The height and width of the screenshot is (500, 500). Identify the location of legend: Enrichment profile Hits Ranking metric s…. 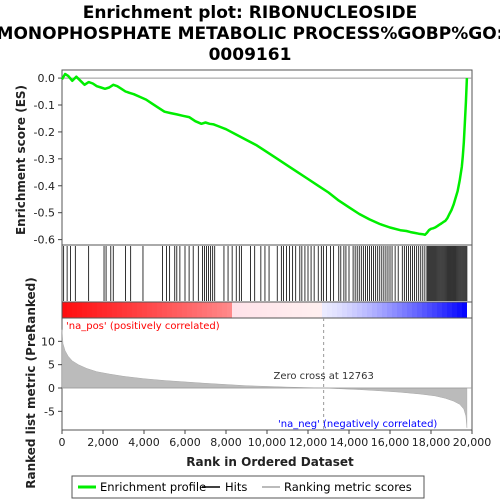
(248, 487).